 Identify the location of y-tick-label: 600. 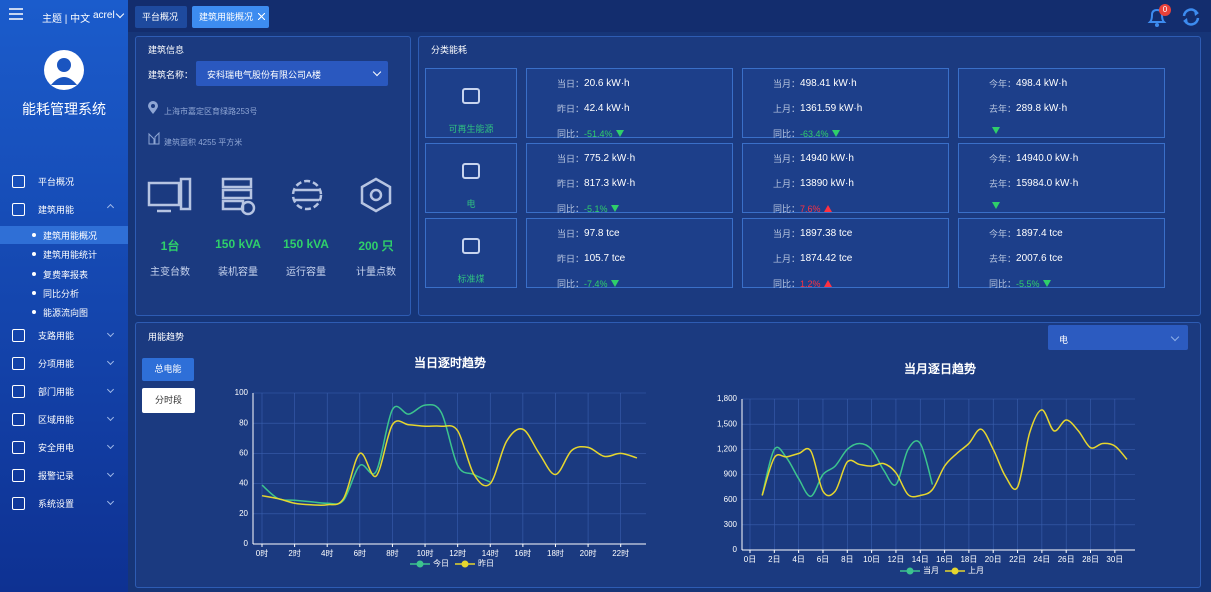
(731, 499).